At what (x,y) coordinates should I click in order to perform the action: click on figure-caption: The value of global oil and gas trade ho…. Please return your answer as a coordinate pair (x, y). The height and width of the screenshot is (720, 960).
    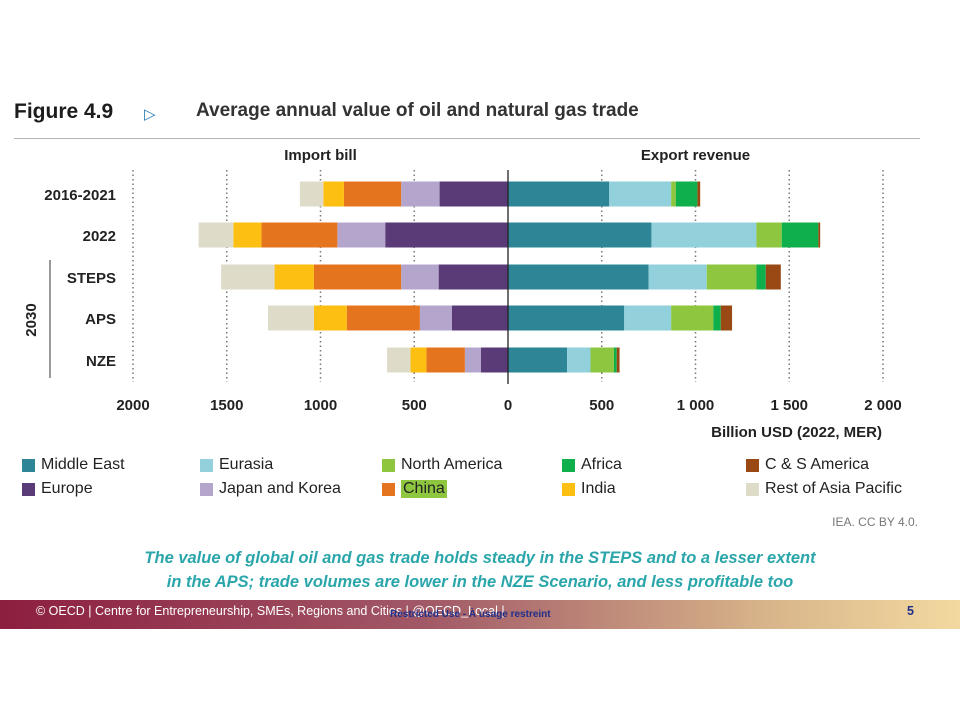
    Looking at the image, I should click on (480, 570).